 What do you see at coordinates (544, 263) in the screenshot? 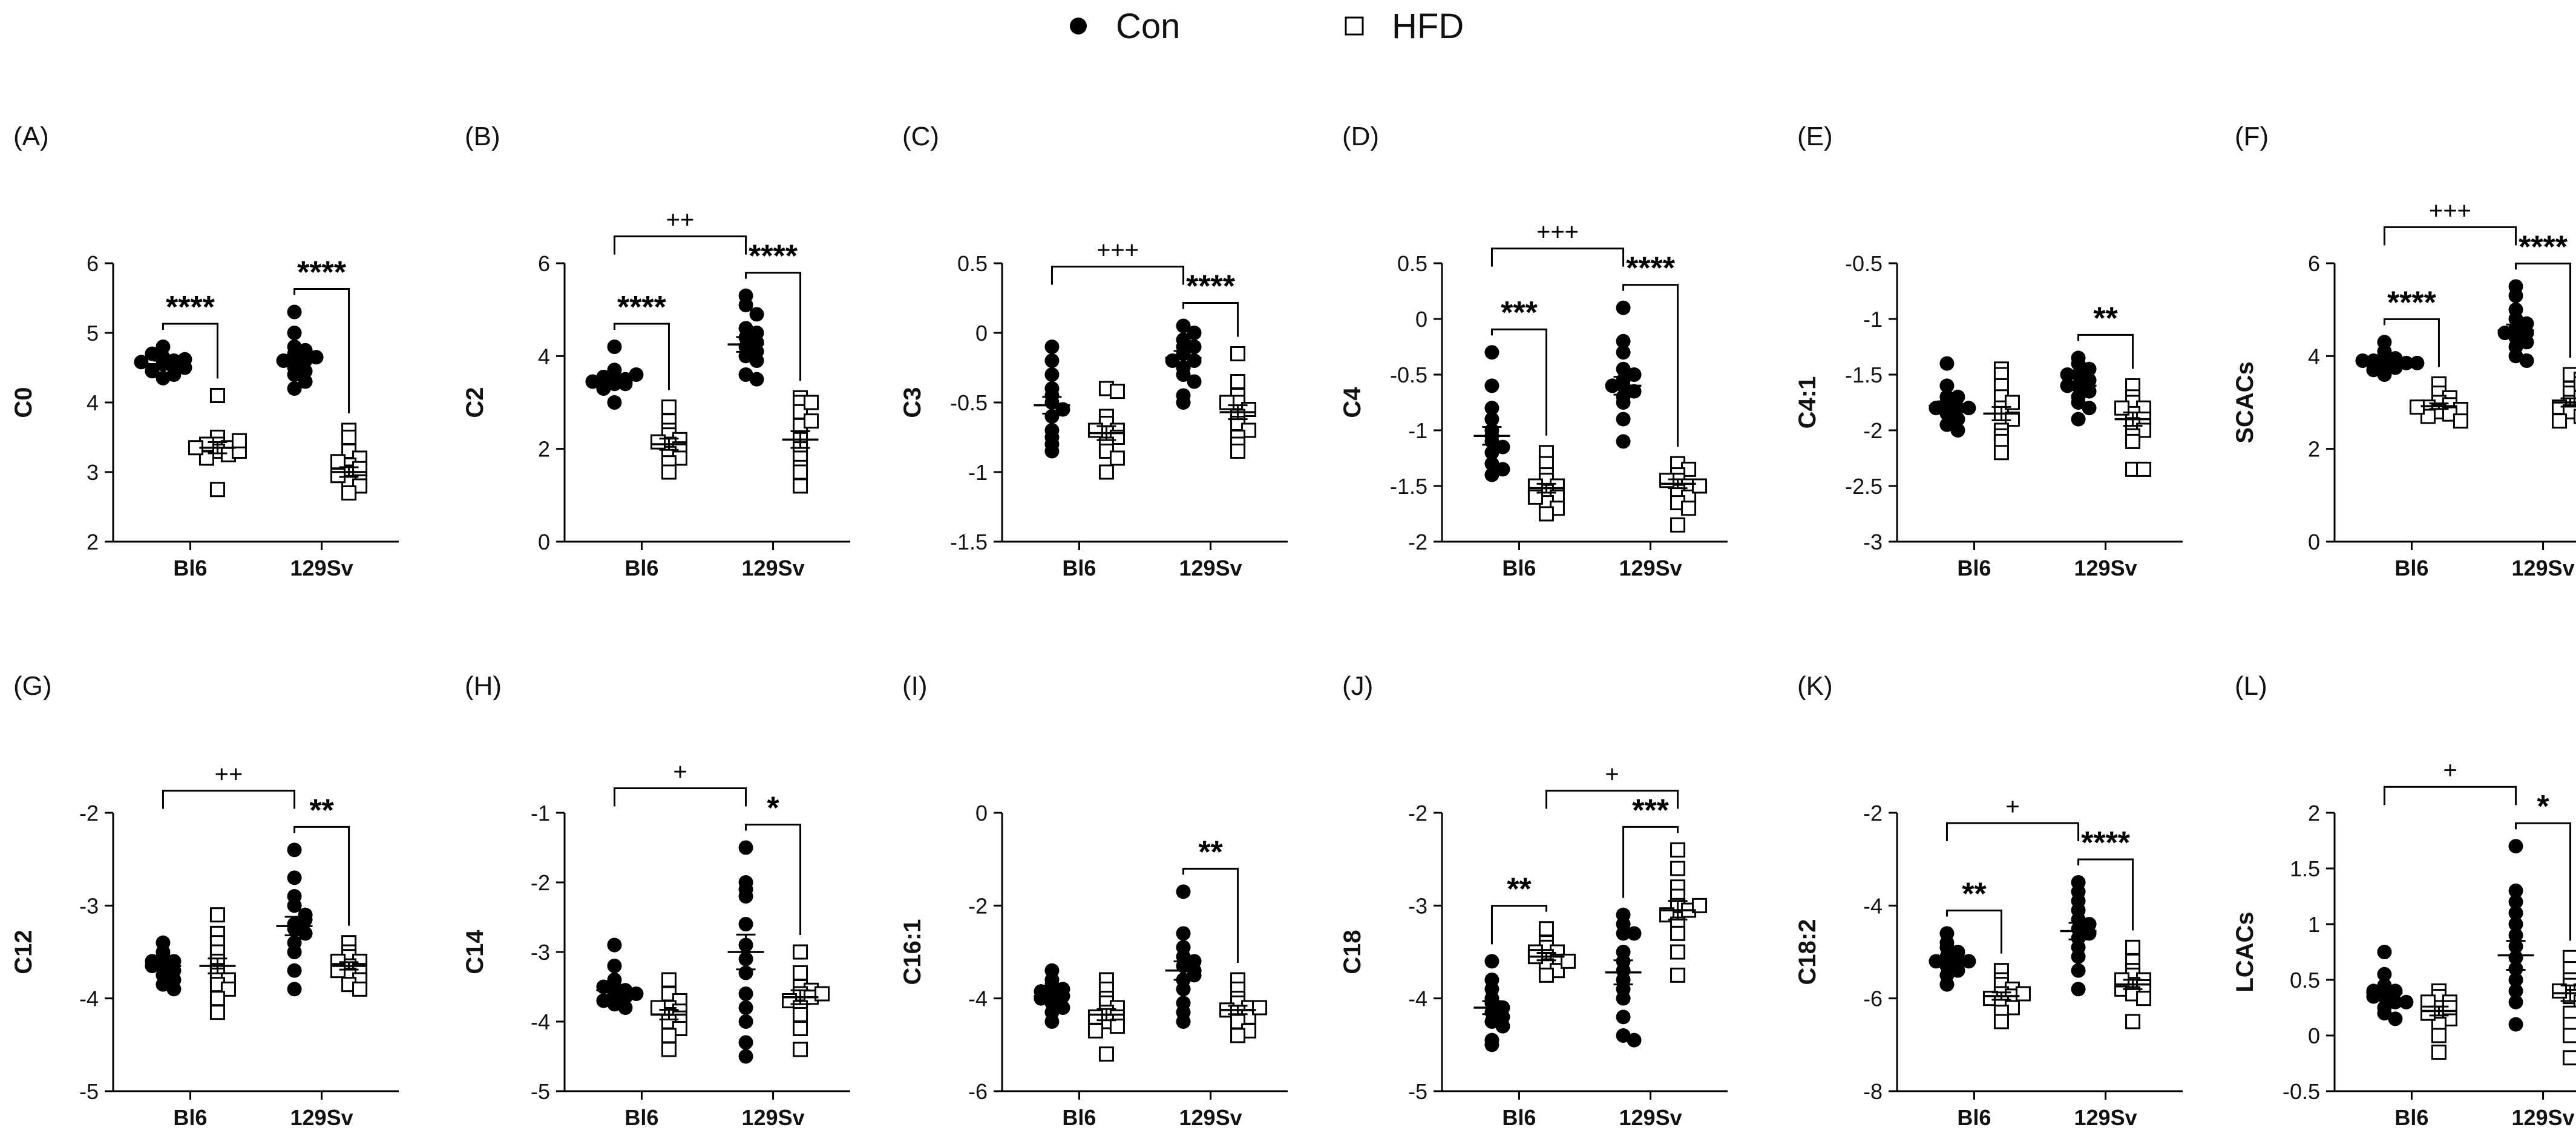
I see `y-tick-label: 6` at bounding box center [544, 263].